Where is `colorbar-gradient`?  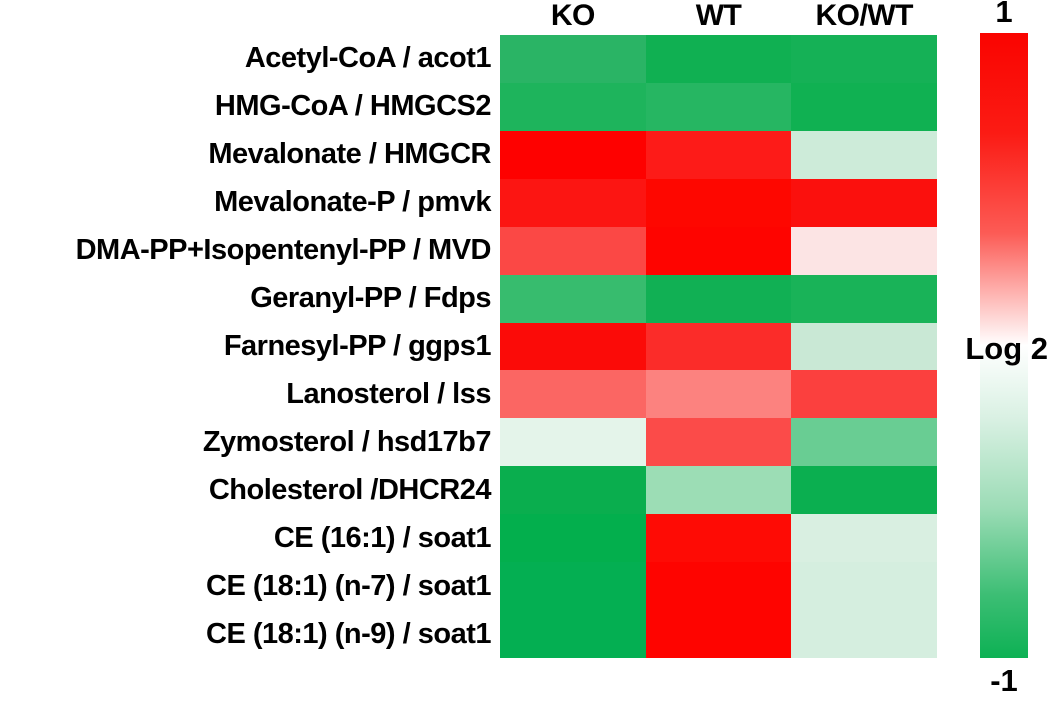 colorbar-gradient is located at coordinates (1004, 345).